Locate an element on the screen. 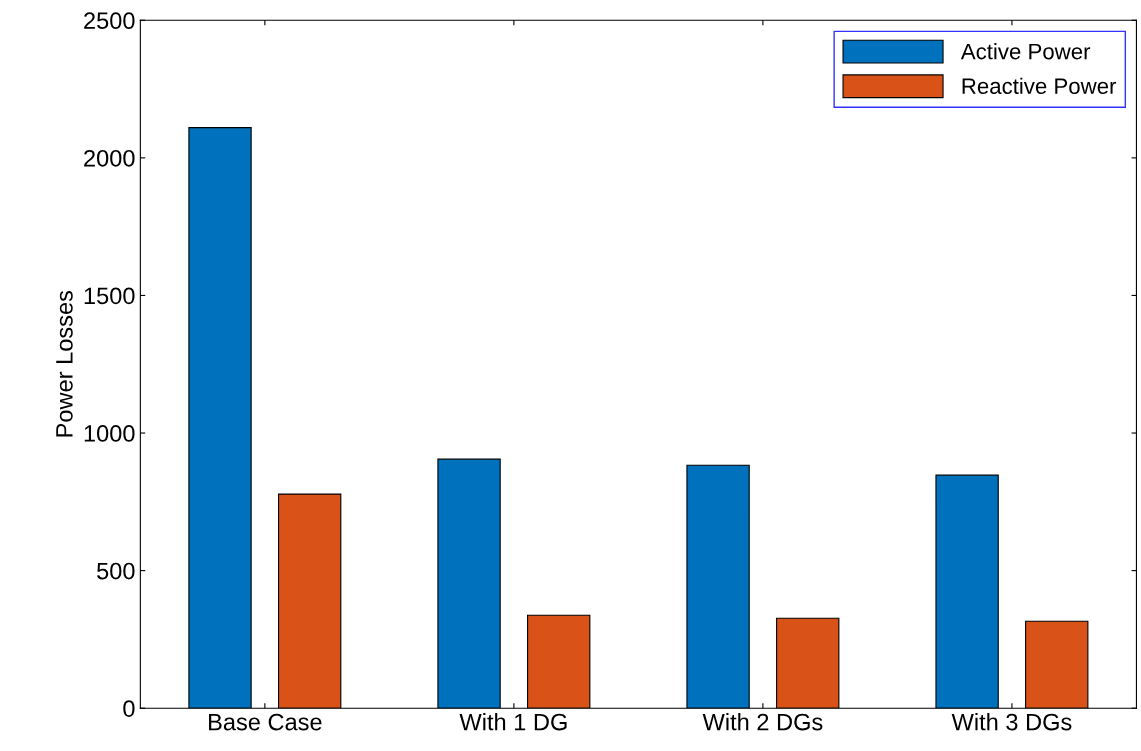 This screenshot has height=751, width=1141. legend-label: Reactive Power is located at coordinates (1039, 85).